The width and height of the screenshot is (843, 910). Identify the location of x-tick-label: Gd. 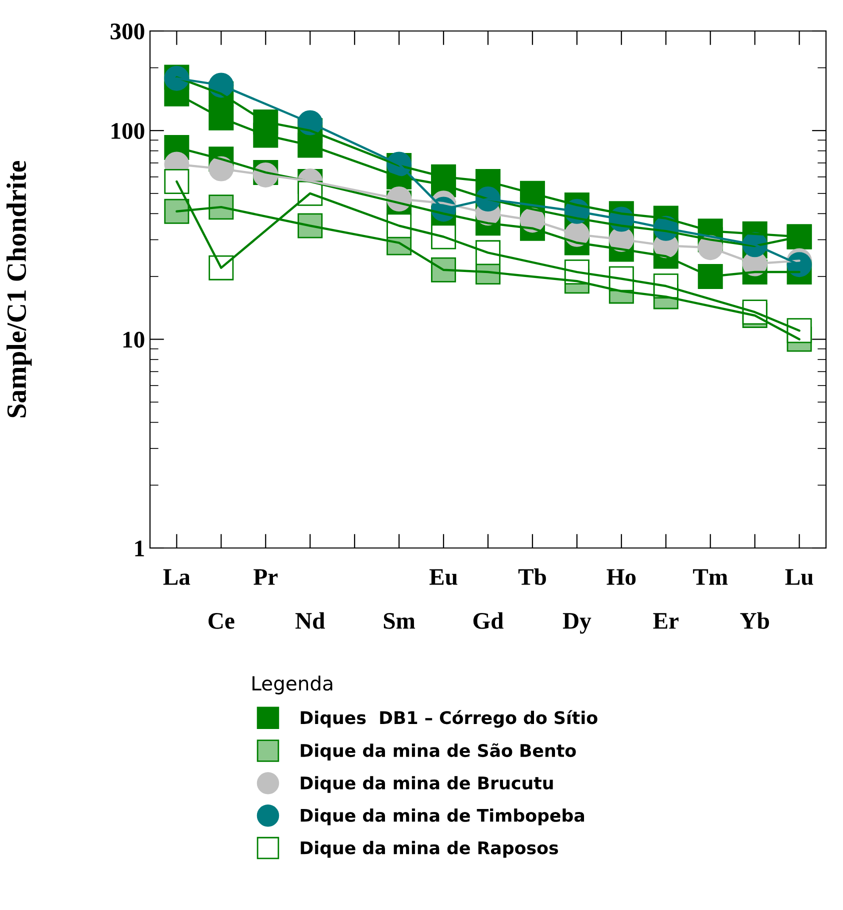
(488, 620).